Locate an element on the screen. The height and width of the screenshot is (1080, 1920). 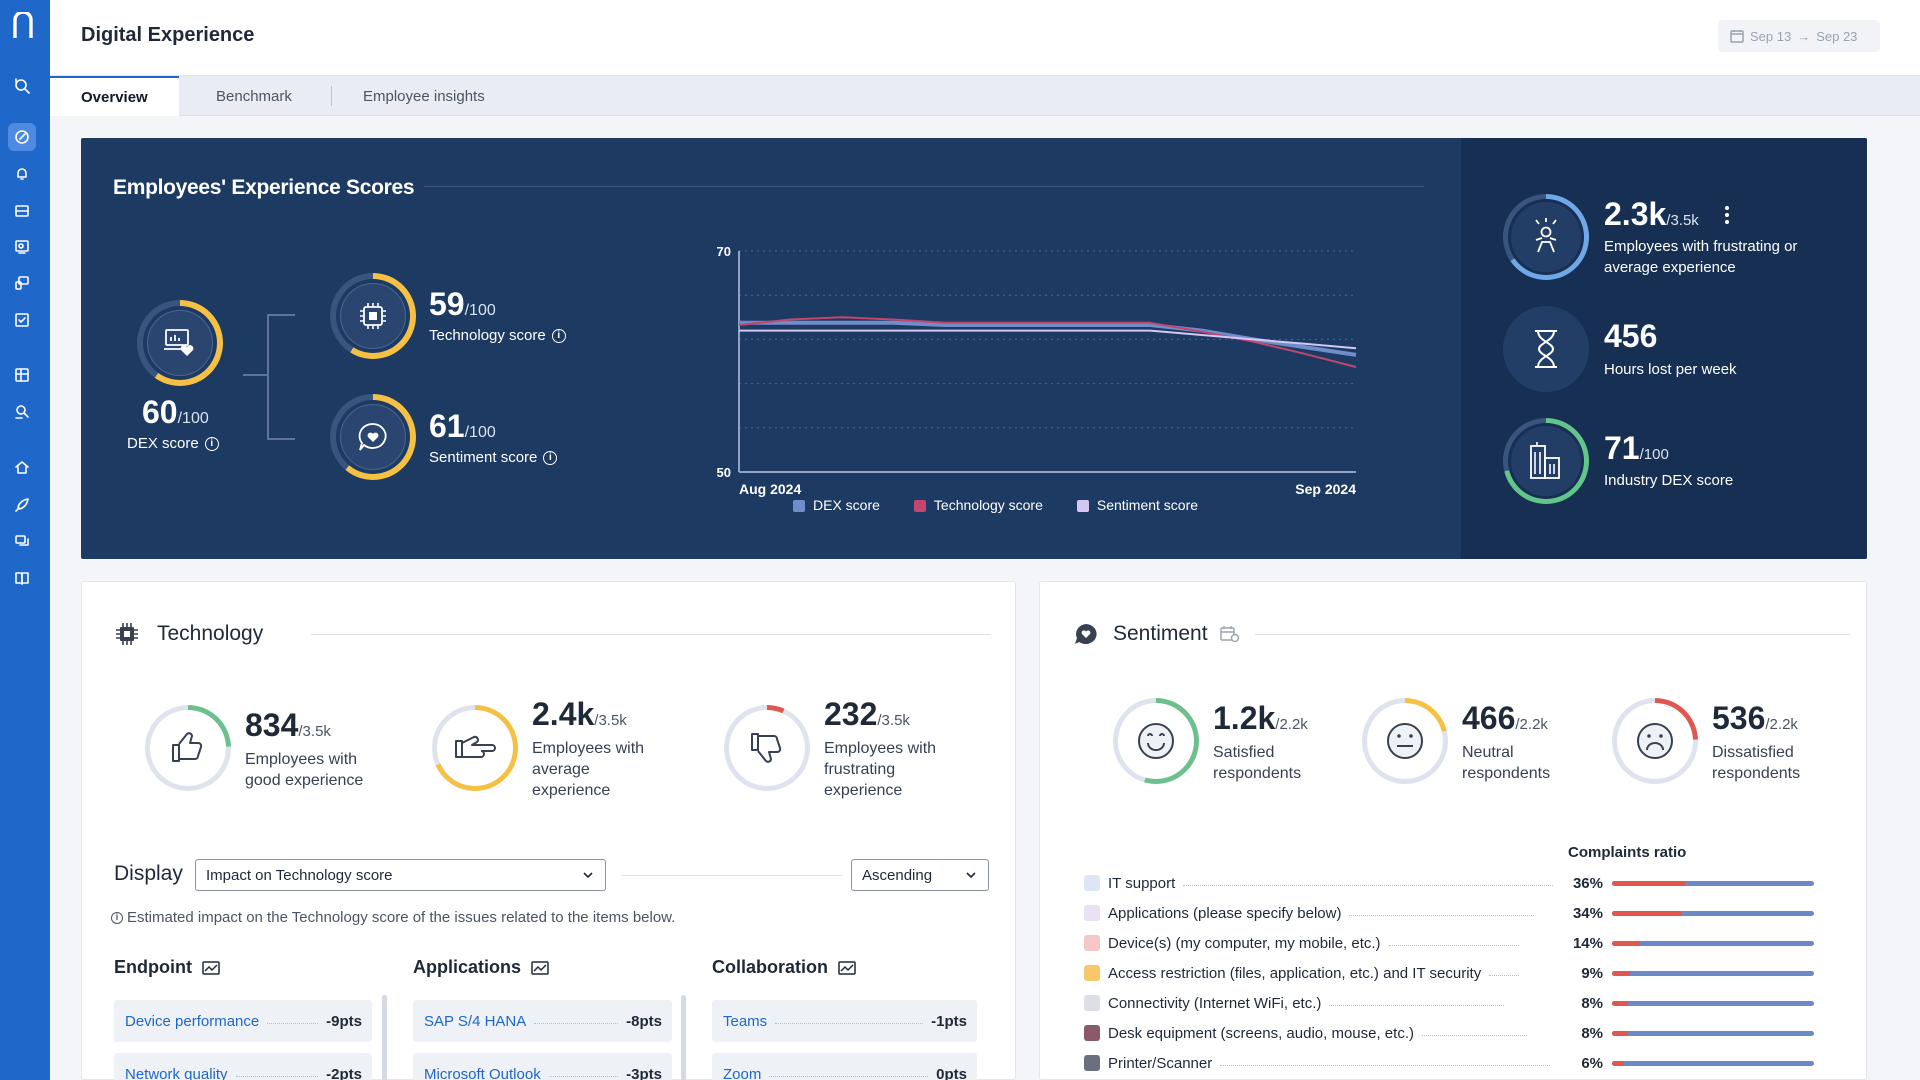
complaint-row: Printer/Scanner 6% is located at coordinates (1454, 1063).